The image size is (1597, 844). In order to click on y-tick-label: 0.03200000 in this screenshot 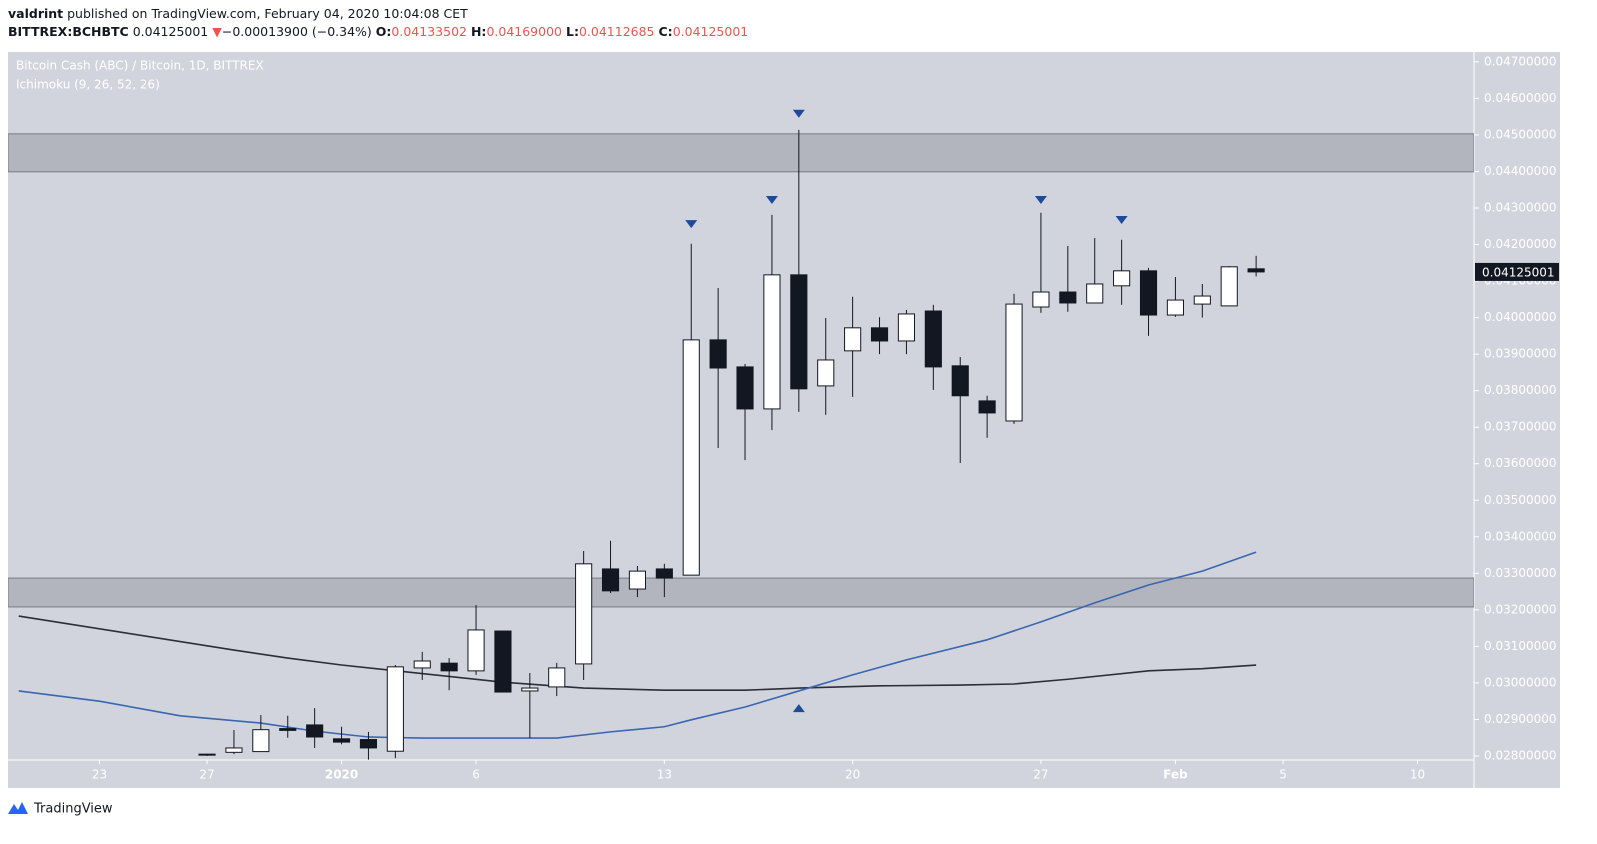, I will do `click(1520, 609)`.